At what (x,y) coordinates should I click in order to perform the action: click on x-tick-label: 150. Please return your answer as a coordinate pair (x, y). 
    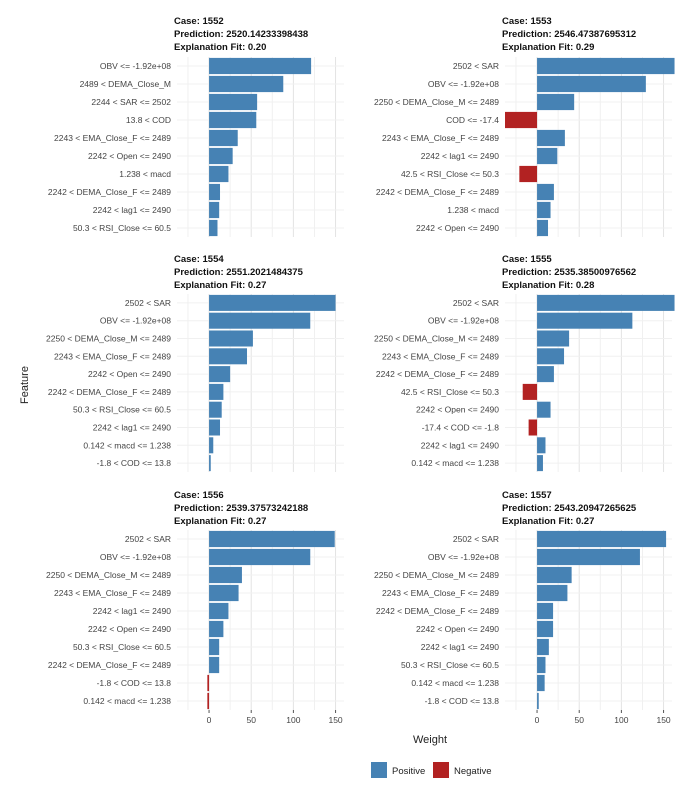
    Looking at the image, I should click on (335, 720).